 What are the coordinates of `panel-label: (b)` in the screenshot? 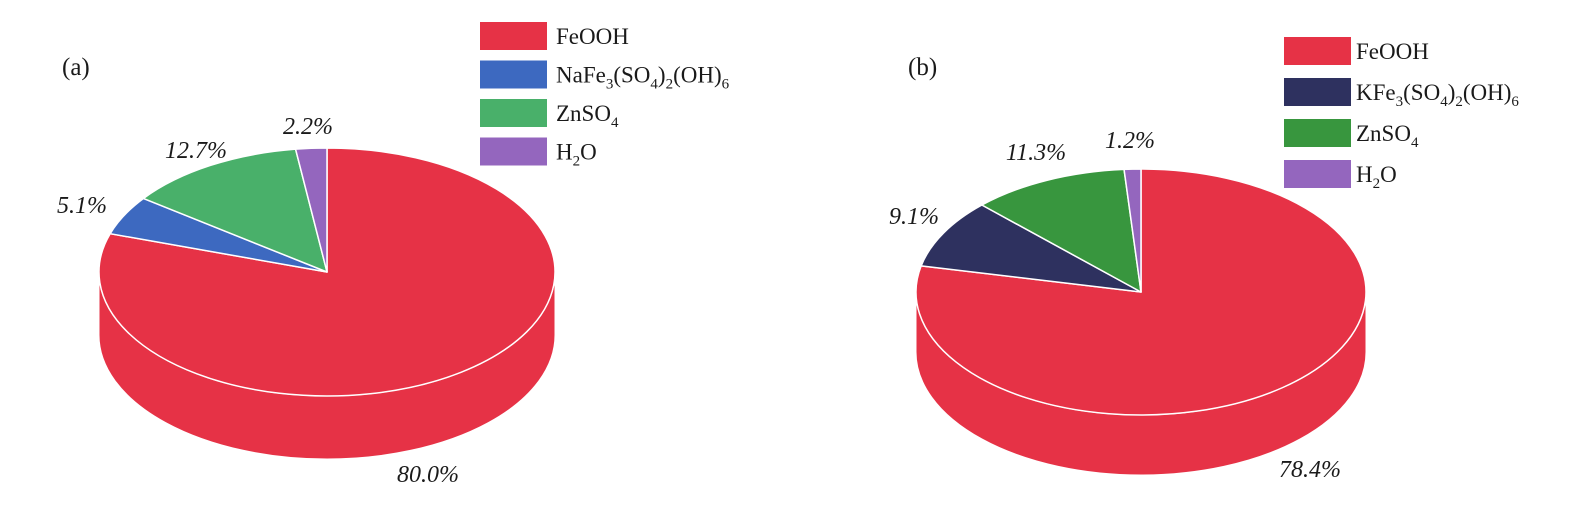 It's located at (922, 67).